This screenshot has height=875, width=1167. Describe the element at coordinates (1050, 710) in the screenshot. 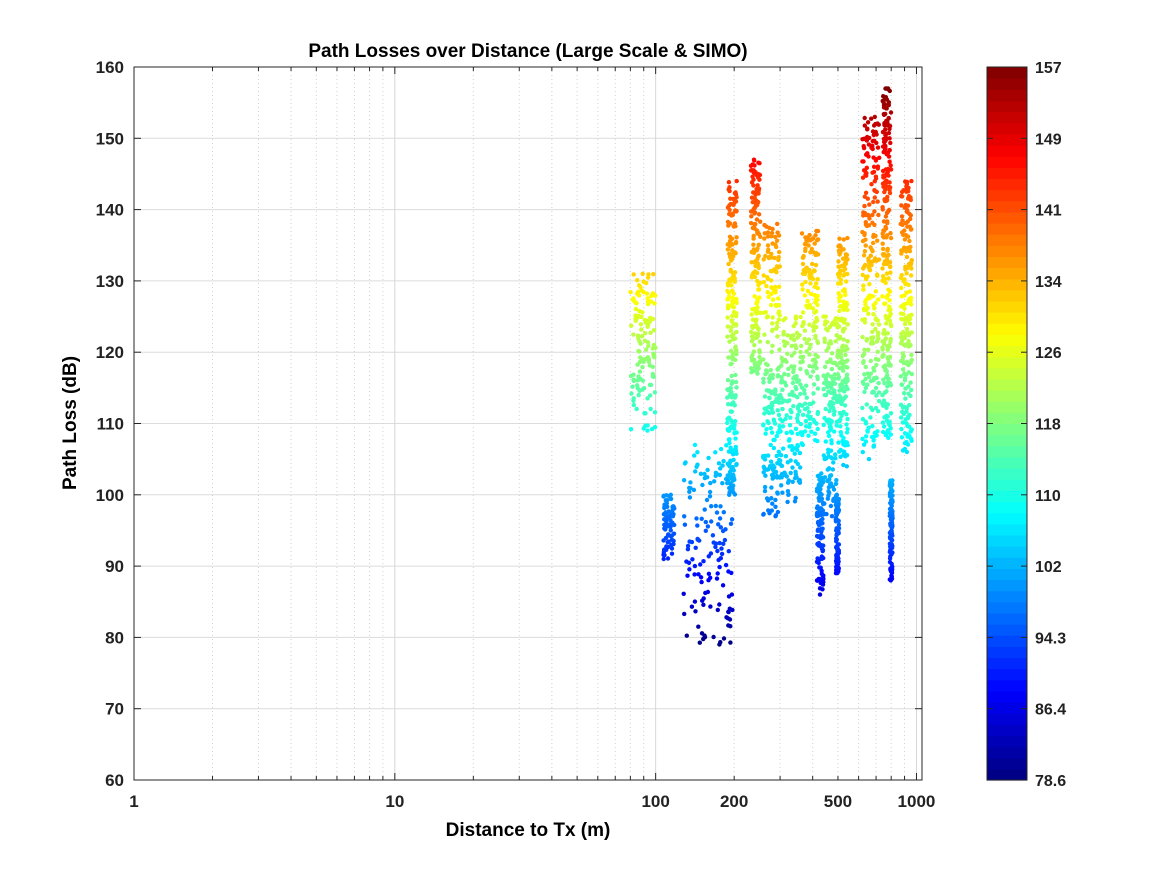

I see `colorbar-tick-label: 86.4` at that location.